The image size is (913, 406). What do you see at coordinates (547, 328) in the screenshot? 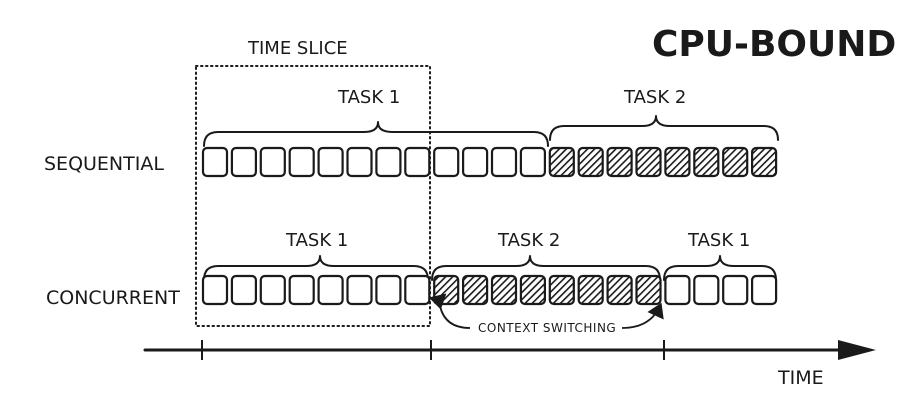
I see `context-switching-label: CONTEXT SWITCHING` at bounding box center [547, 328].